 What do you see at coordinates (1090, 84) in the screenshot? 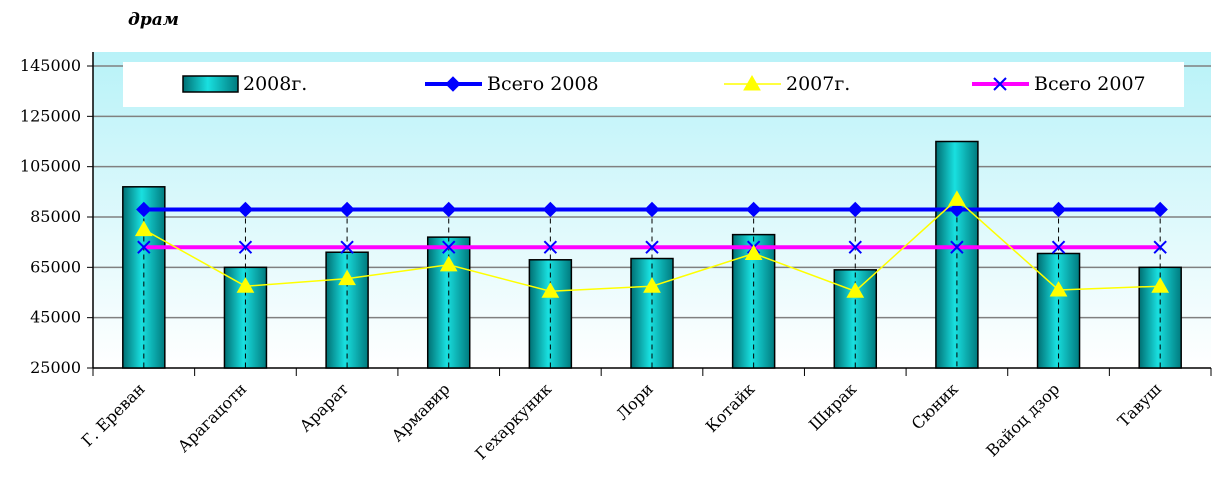
I see `legend-label: Всего 2007` at bounding box center [1090, 84].